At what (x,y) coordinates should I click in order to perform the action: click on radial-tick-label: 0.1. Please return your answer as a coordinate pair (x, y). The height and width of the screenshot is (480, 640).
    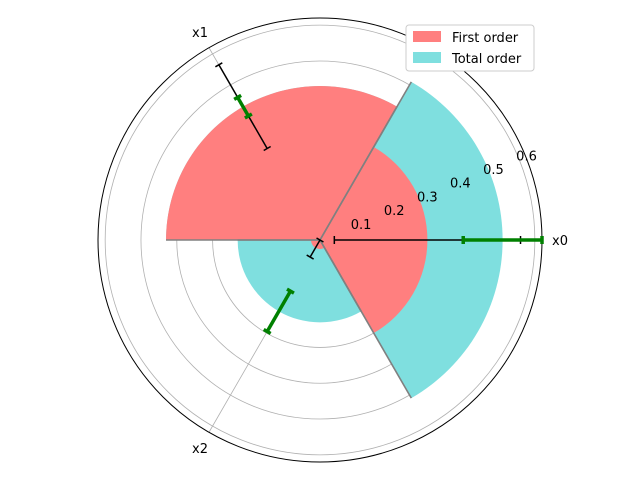
    Looking at the image, I should click on (361, 225).